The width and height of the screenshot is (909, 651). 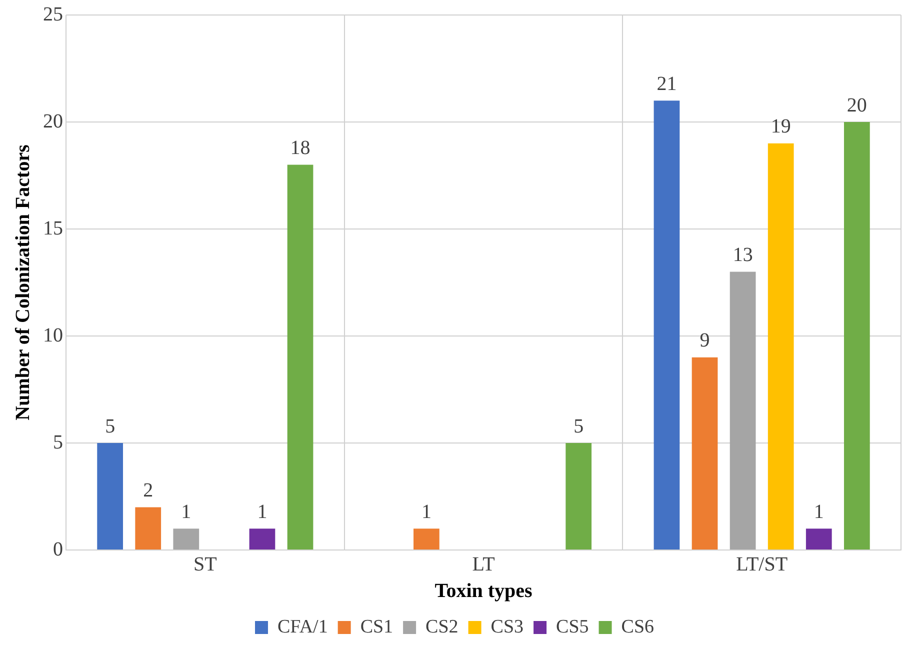 What do you see at coordinates (483, 564) in the screenshot?
I see `x-tick-label: LT` at bounding box center [483, 564].